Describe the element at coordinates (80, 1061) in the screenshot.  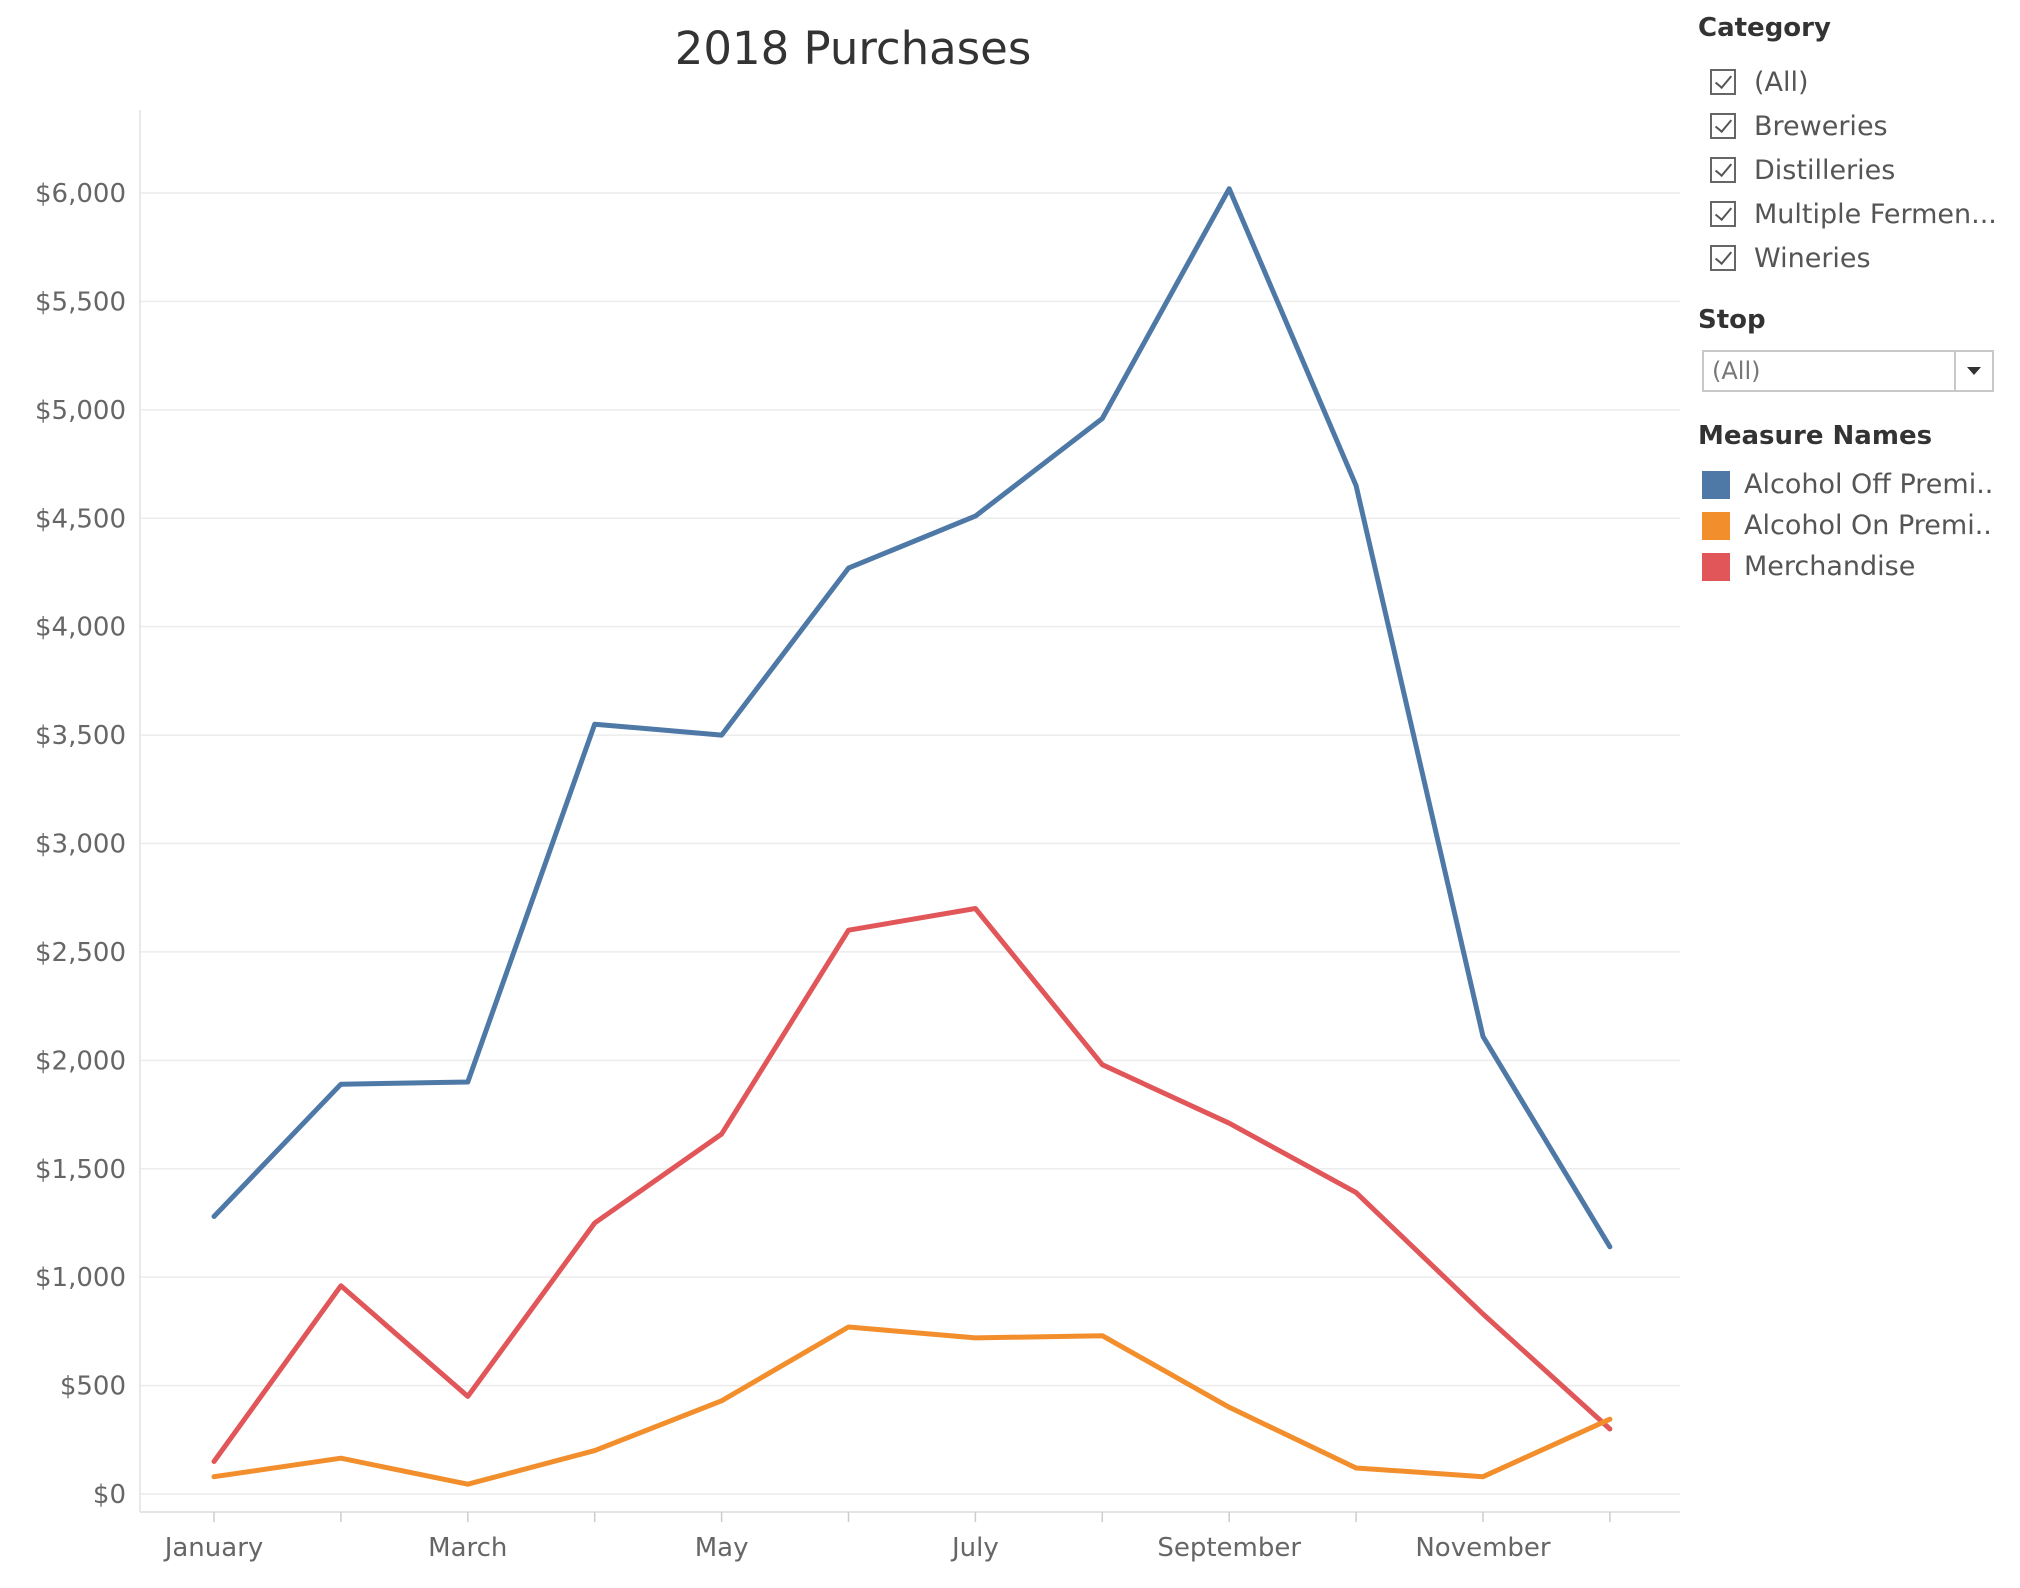
I see `y-tick-label: $2,000` at that location.